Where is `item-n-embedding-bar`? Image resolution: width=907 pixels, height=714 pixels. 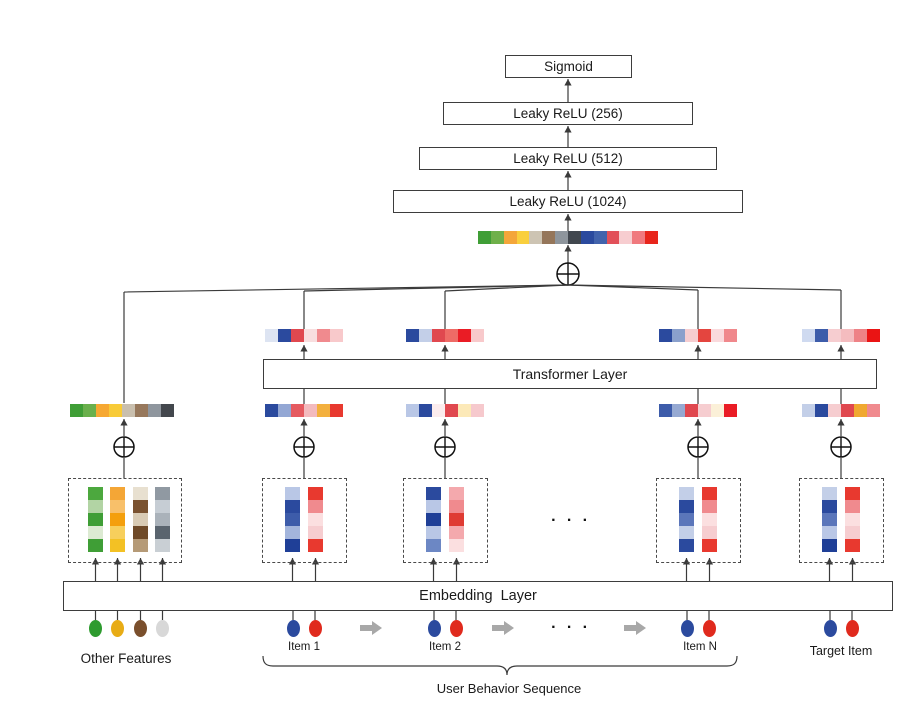 item-n-embedding-bar is located at coordinates (686, 519).